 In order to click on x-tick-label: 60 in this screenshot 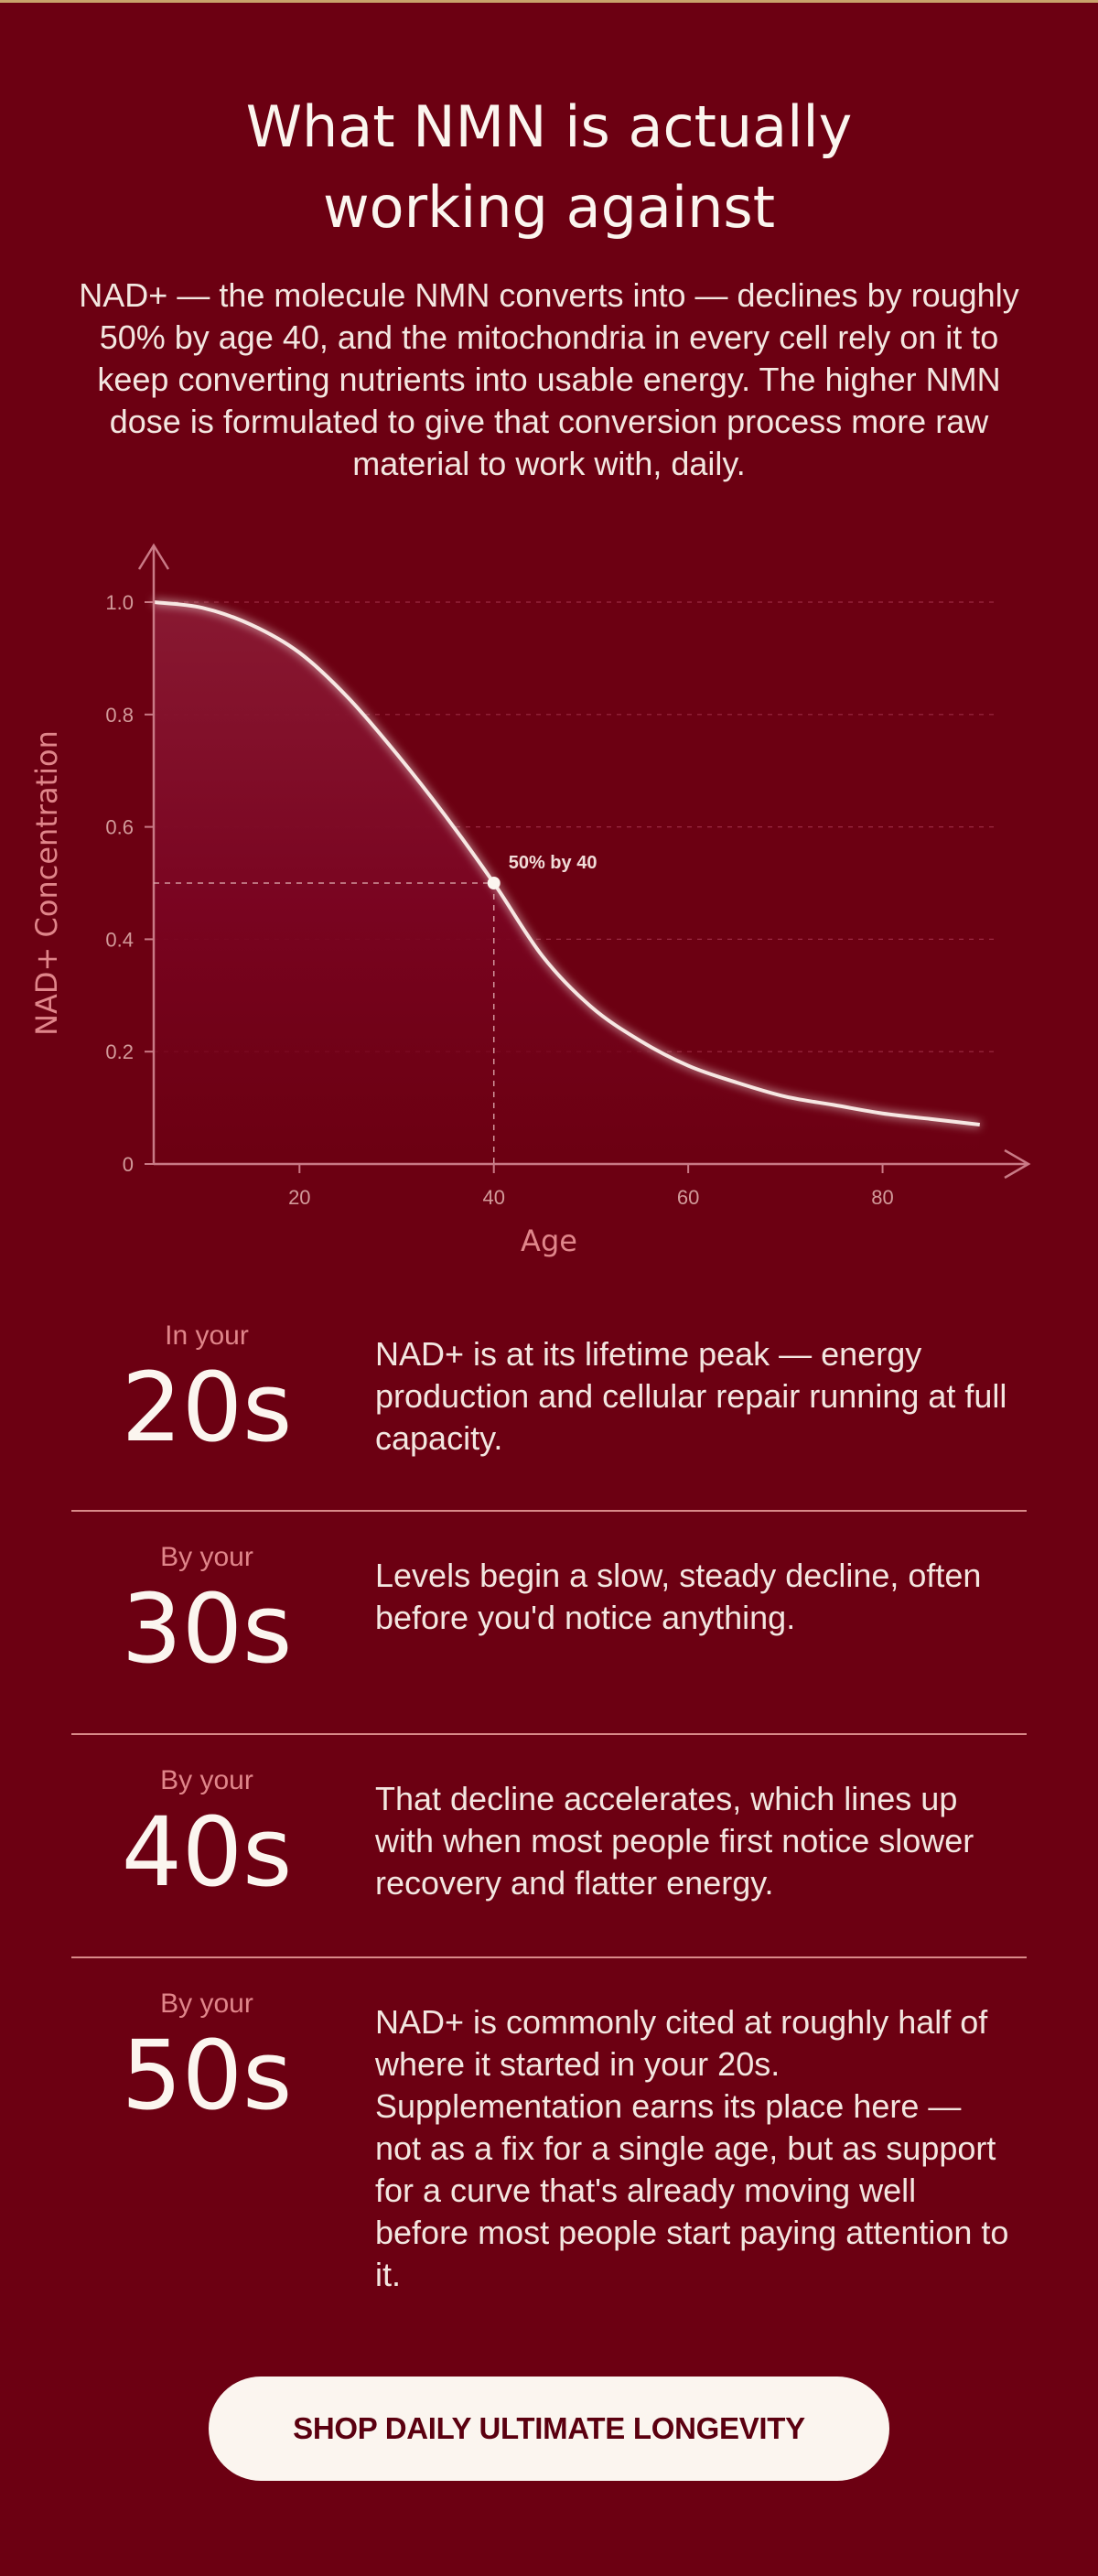, I will do `click(688, 1197)`.